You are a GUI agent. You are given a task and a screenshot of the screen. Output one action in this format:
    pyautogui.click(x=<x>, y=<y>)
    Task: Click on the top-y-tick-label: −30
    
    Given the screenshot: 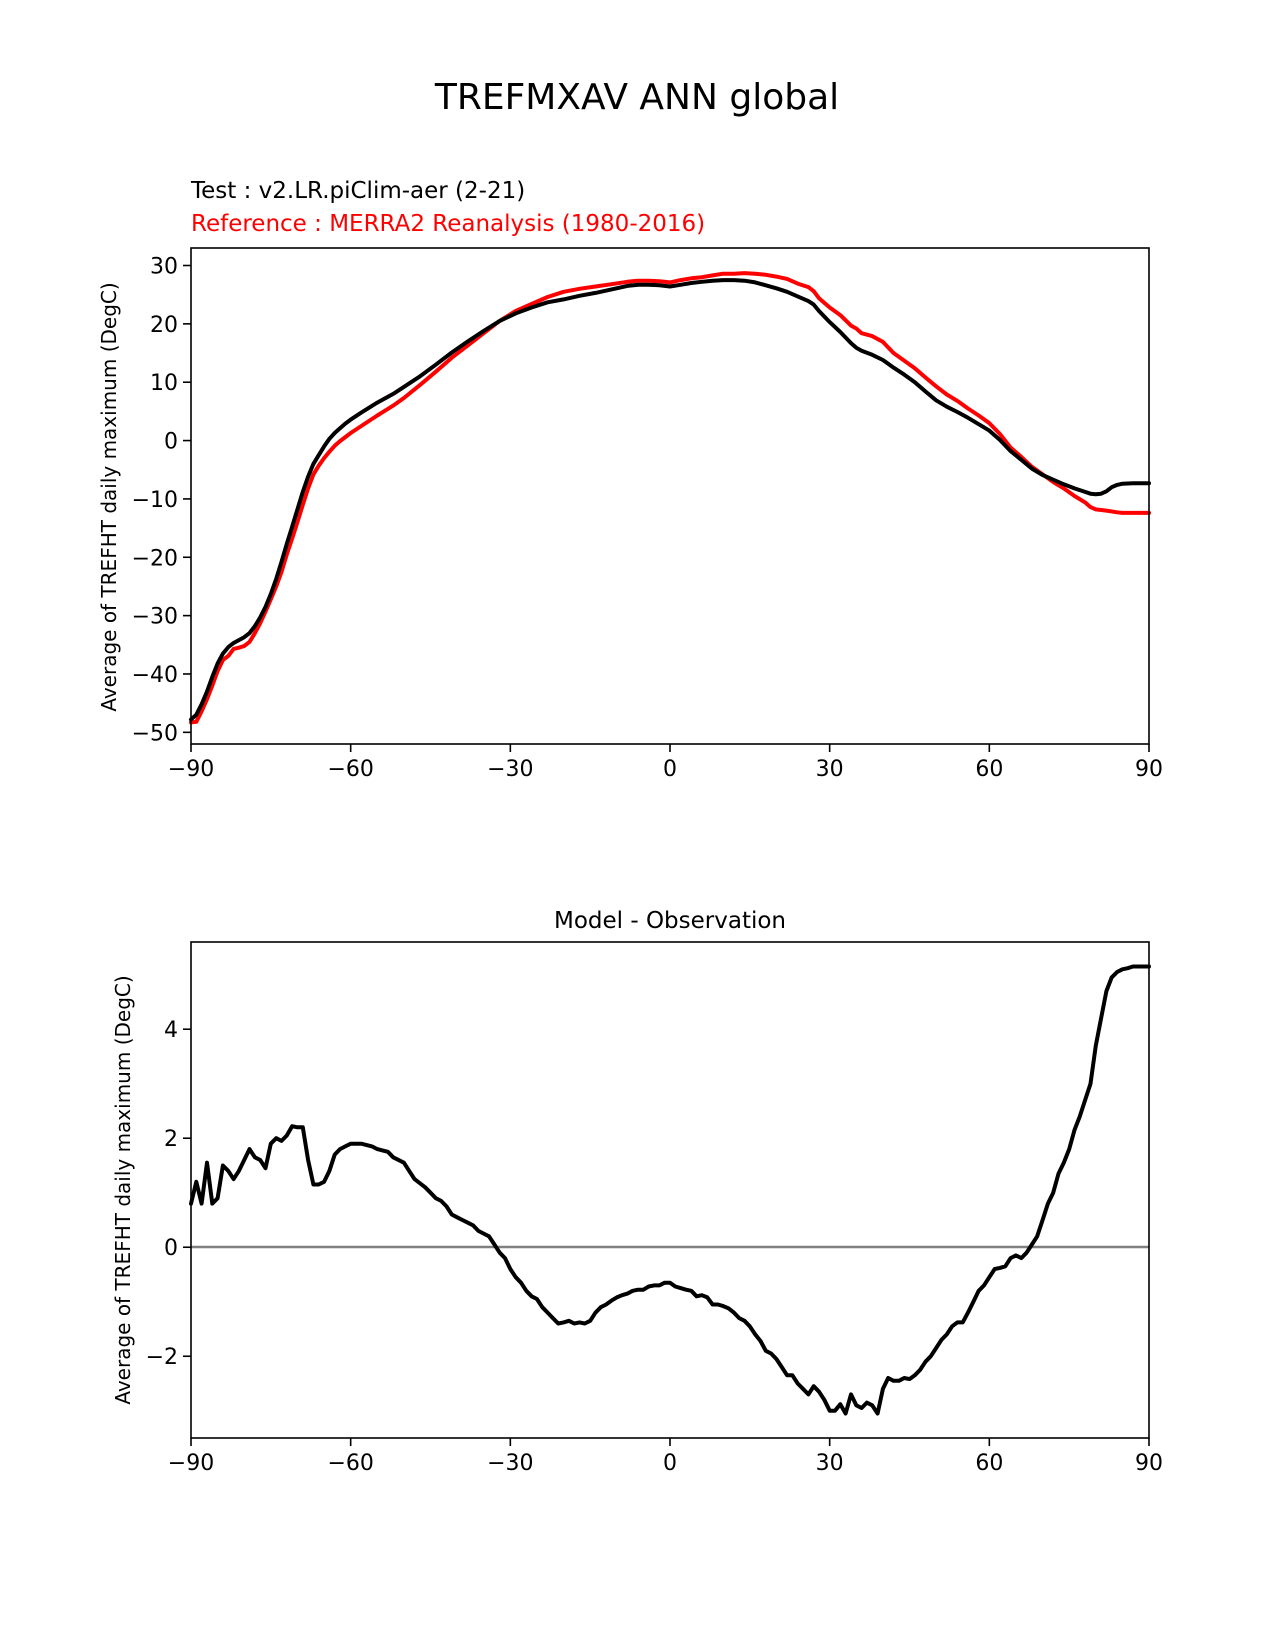 What is the action you would take?
    pyautogui.click(x=155, y=617)
    